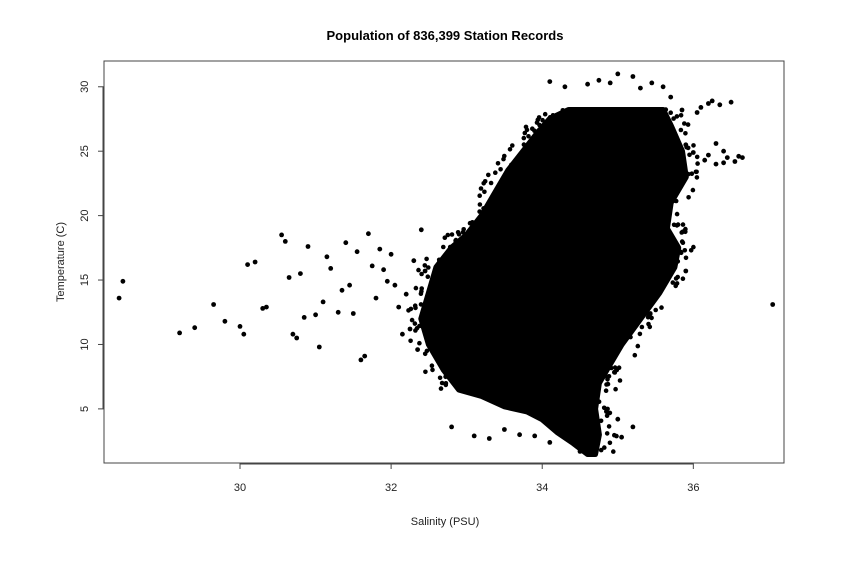  I want to click on y-tick-label: 30, so click(85, 87).